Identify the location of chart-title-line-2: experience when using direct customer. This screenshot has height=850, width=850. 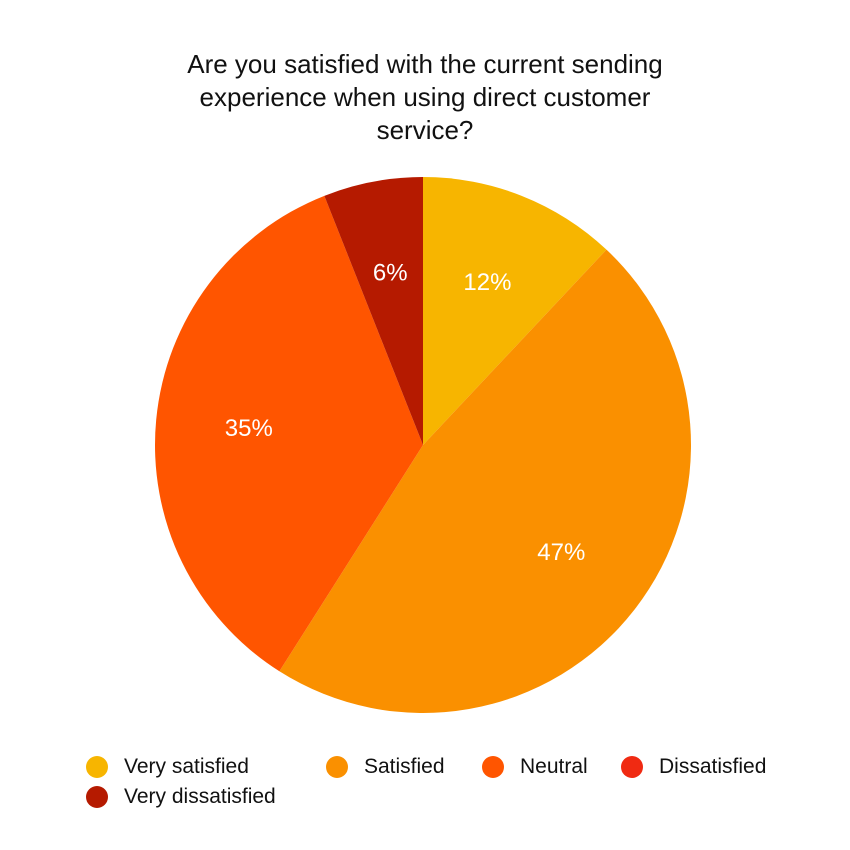
(425, 97).